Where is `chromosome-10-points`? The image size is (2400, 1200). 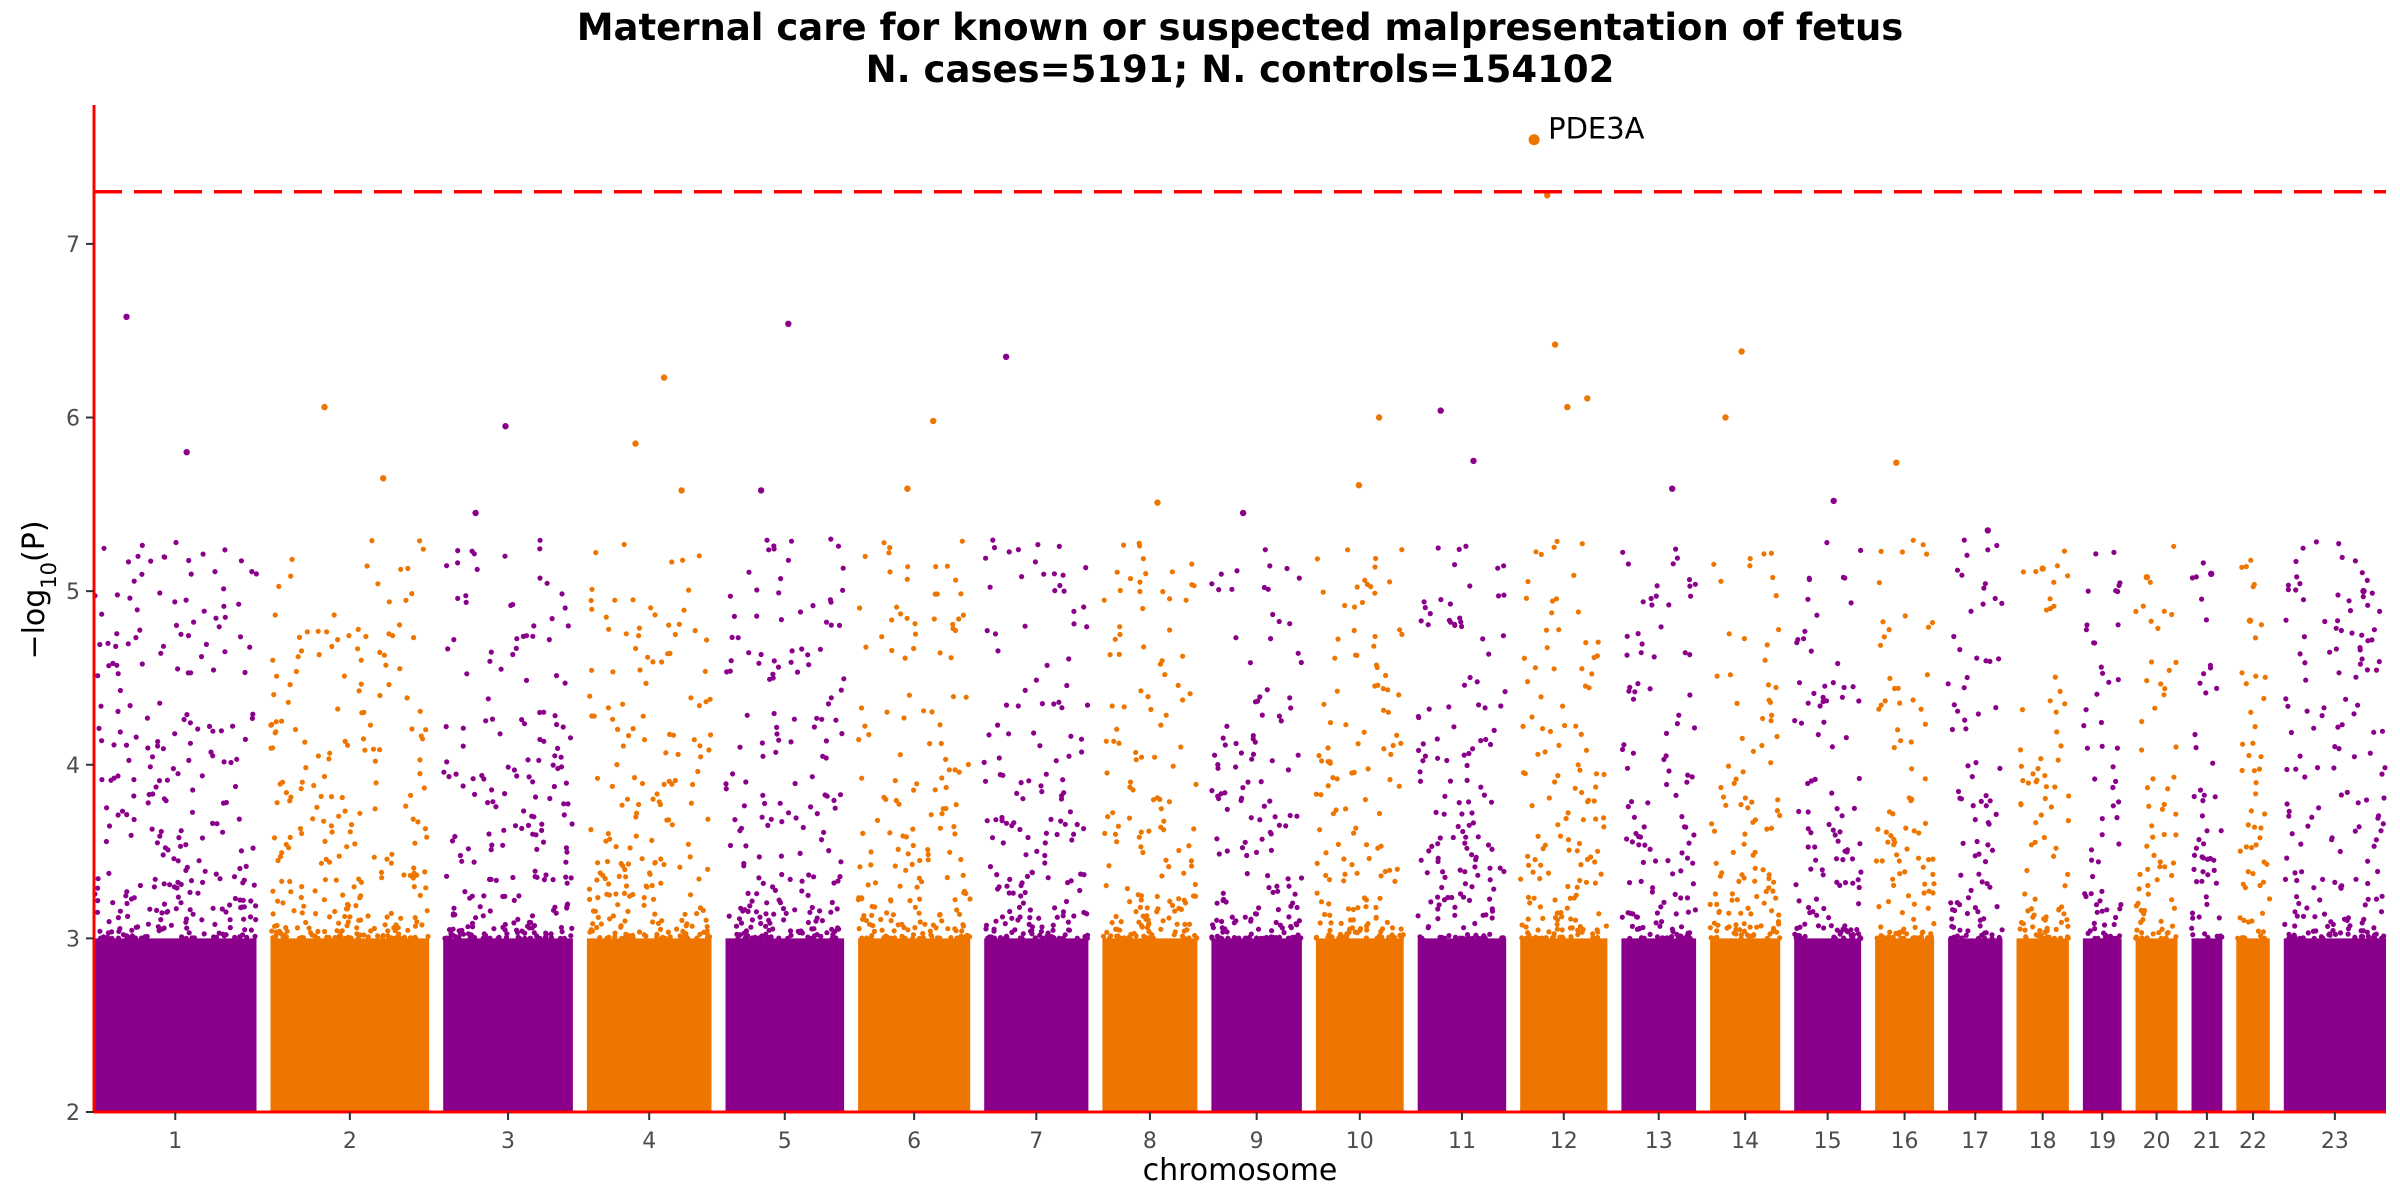 chromosome-10-points is located at coordinates (1359, 829).